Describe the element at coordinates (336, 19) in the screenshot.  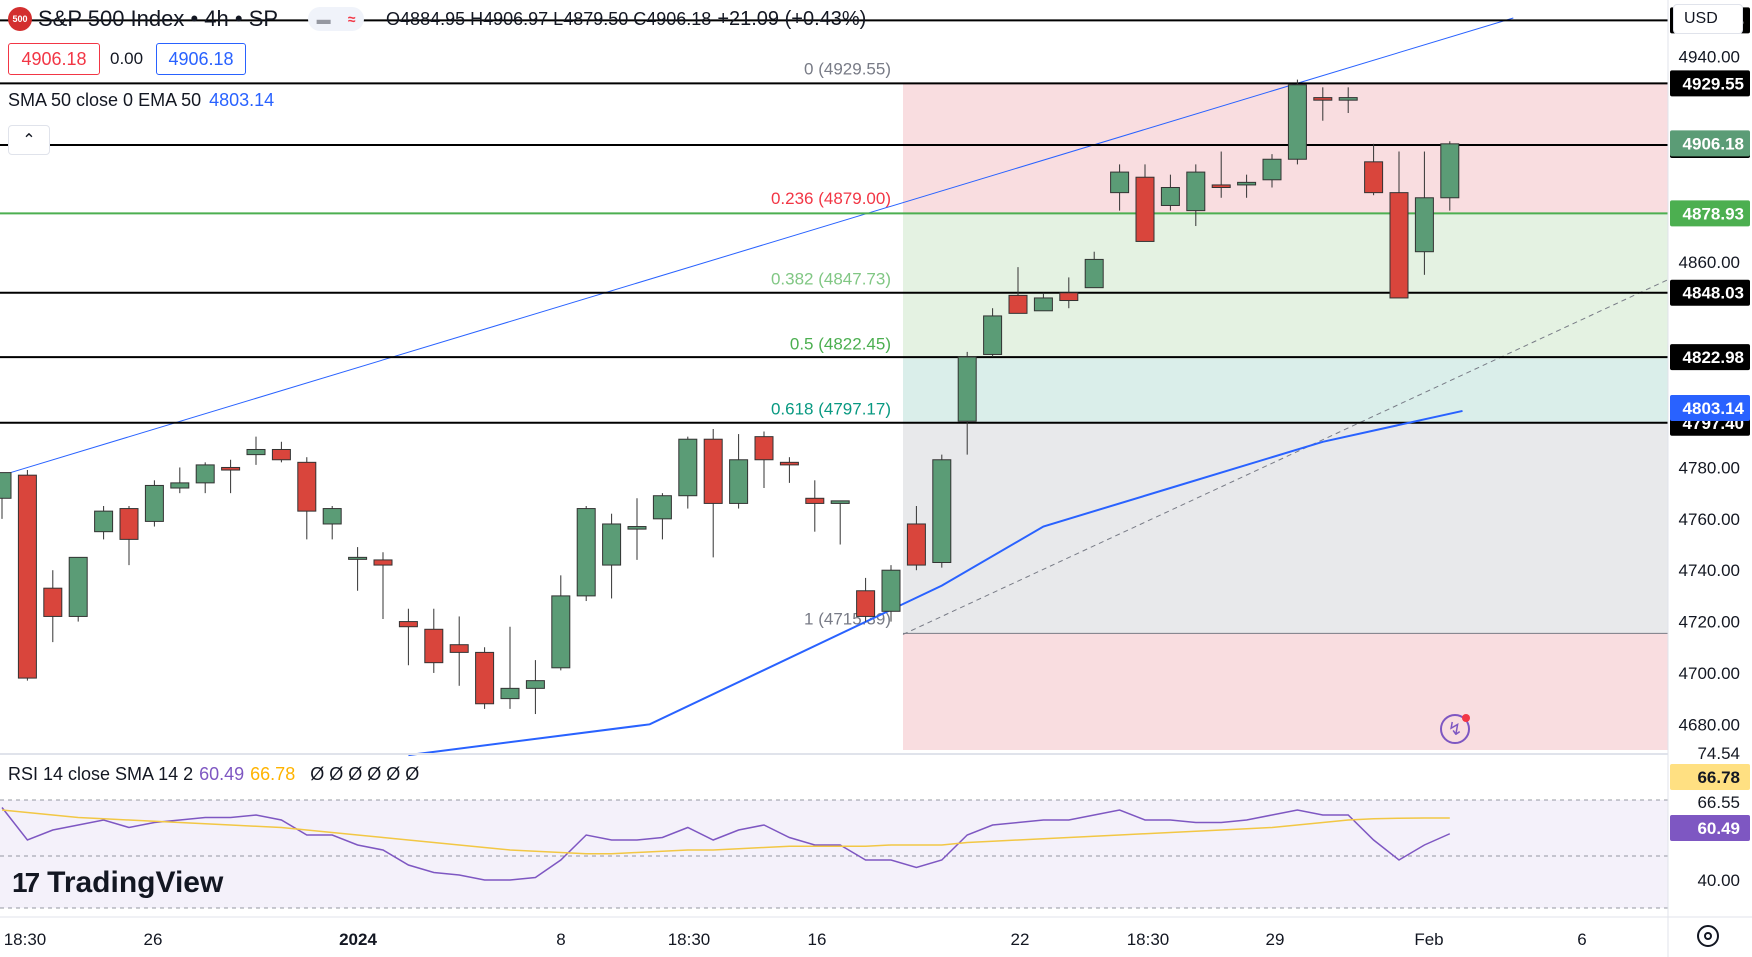
I see `compare-pill: ▬ ≈` at that location.